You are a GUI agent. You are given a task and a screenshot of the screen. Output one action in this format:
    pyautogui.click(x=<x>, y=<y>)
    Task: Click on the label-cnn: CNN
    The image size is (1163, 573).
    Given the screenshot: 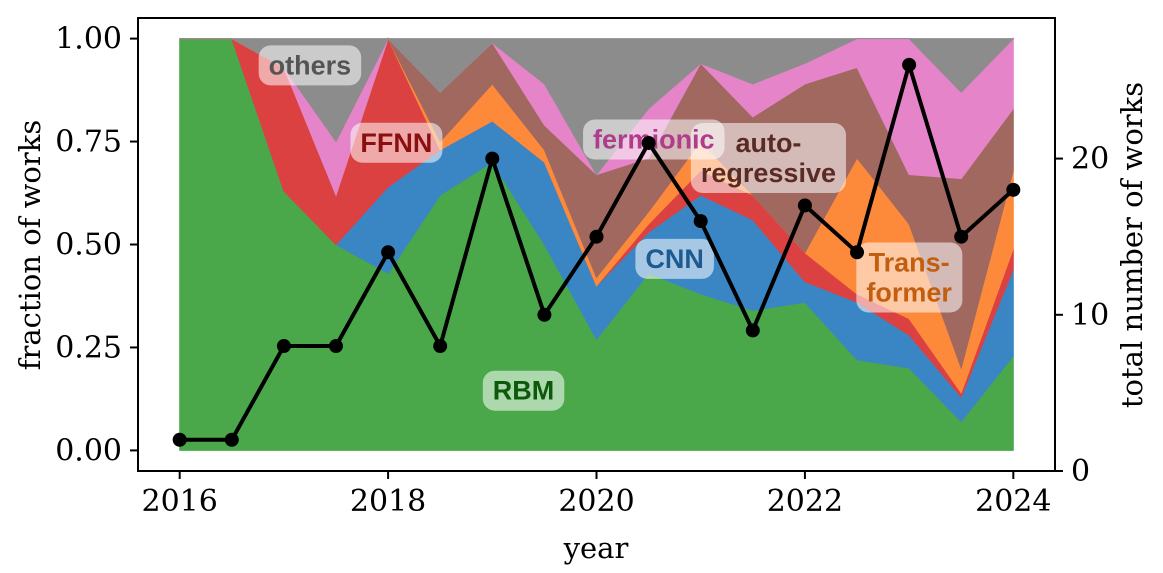 What is the action you would take?
    pyautogui.click(x=674, y=258)
    